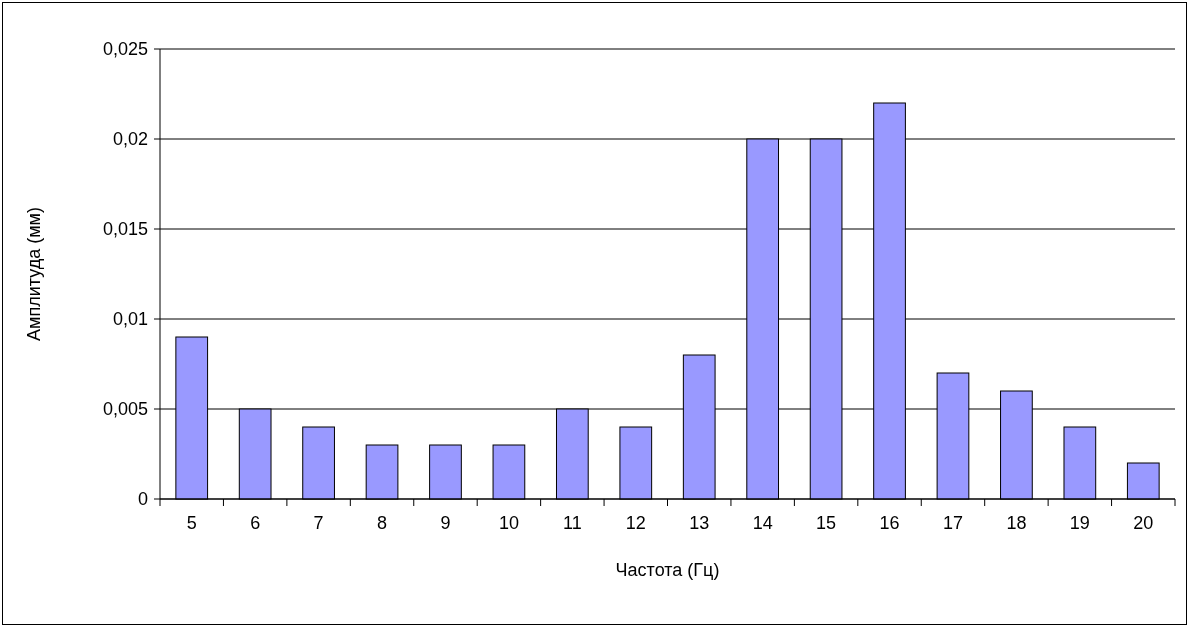 The width and height of the screenshot is (1190, 628). Describe the element at coordinates (125, 229) in the screenshot. I see `y-tick-label: 0,015` at that location.